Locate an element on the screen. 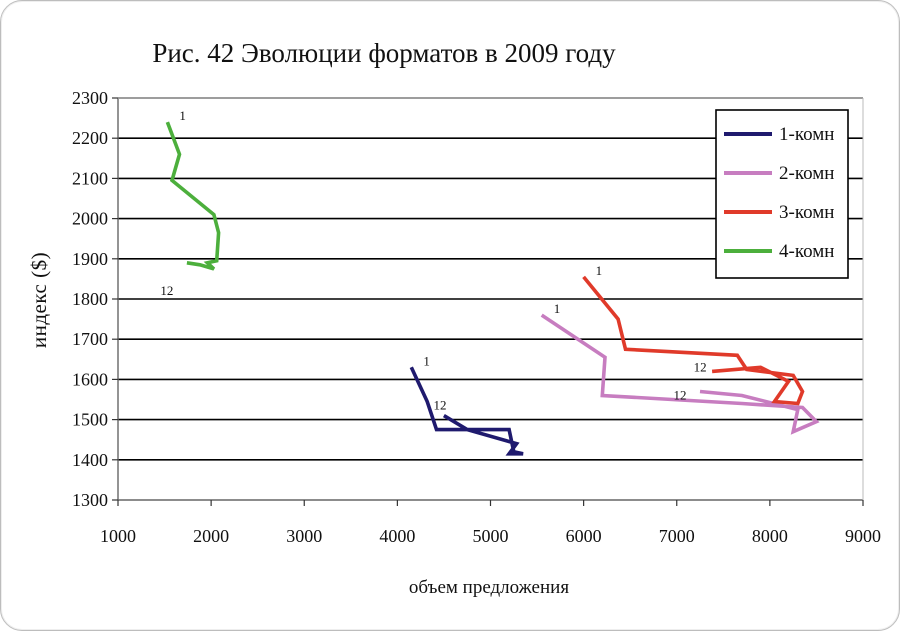 This screenshot has width=900, height=631. legend-item-4: 4-комн is located at coordinates (806, 251).